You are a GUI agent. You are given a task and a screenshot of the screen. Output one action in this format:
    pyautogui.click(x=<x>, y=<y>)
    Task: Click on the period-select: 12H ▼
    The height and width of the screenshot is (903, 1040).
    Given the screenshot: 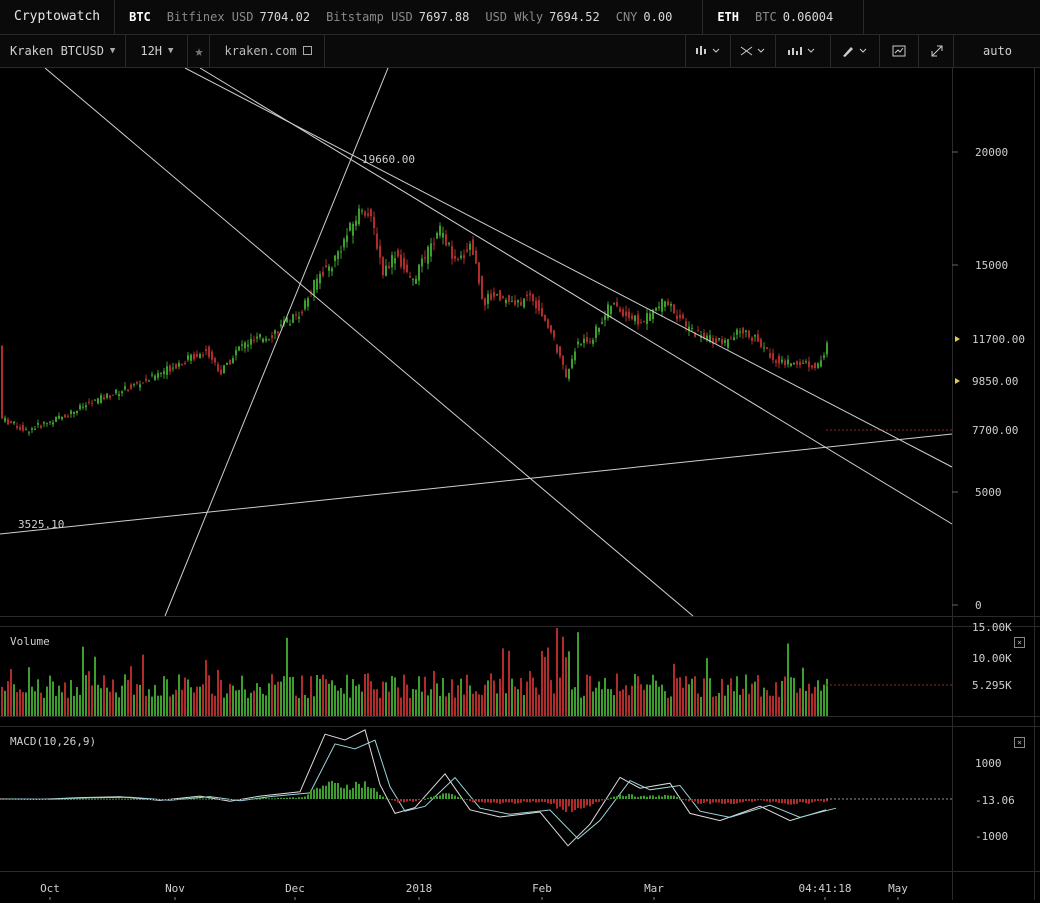 What is the action you would take?
    pyautogui.click(x=157, y=51)
    